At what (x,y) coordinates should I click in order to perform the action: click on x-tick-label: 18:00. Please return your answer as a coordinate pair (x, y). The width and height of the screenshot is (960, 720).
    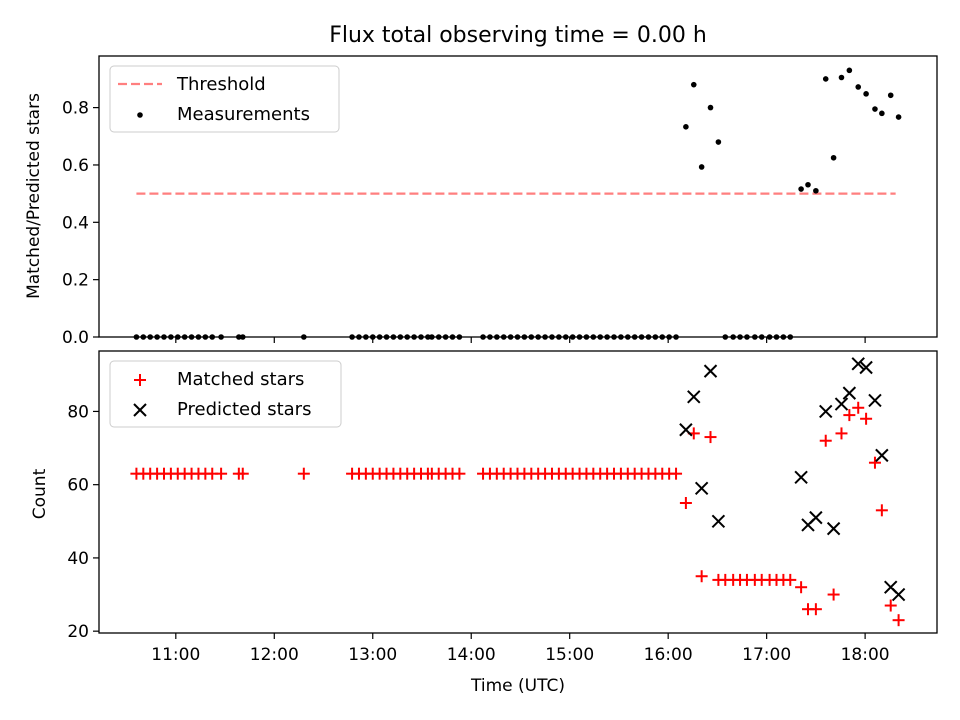
    Looking at the image, I should click on (865, 655).